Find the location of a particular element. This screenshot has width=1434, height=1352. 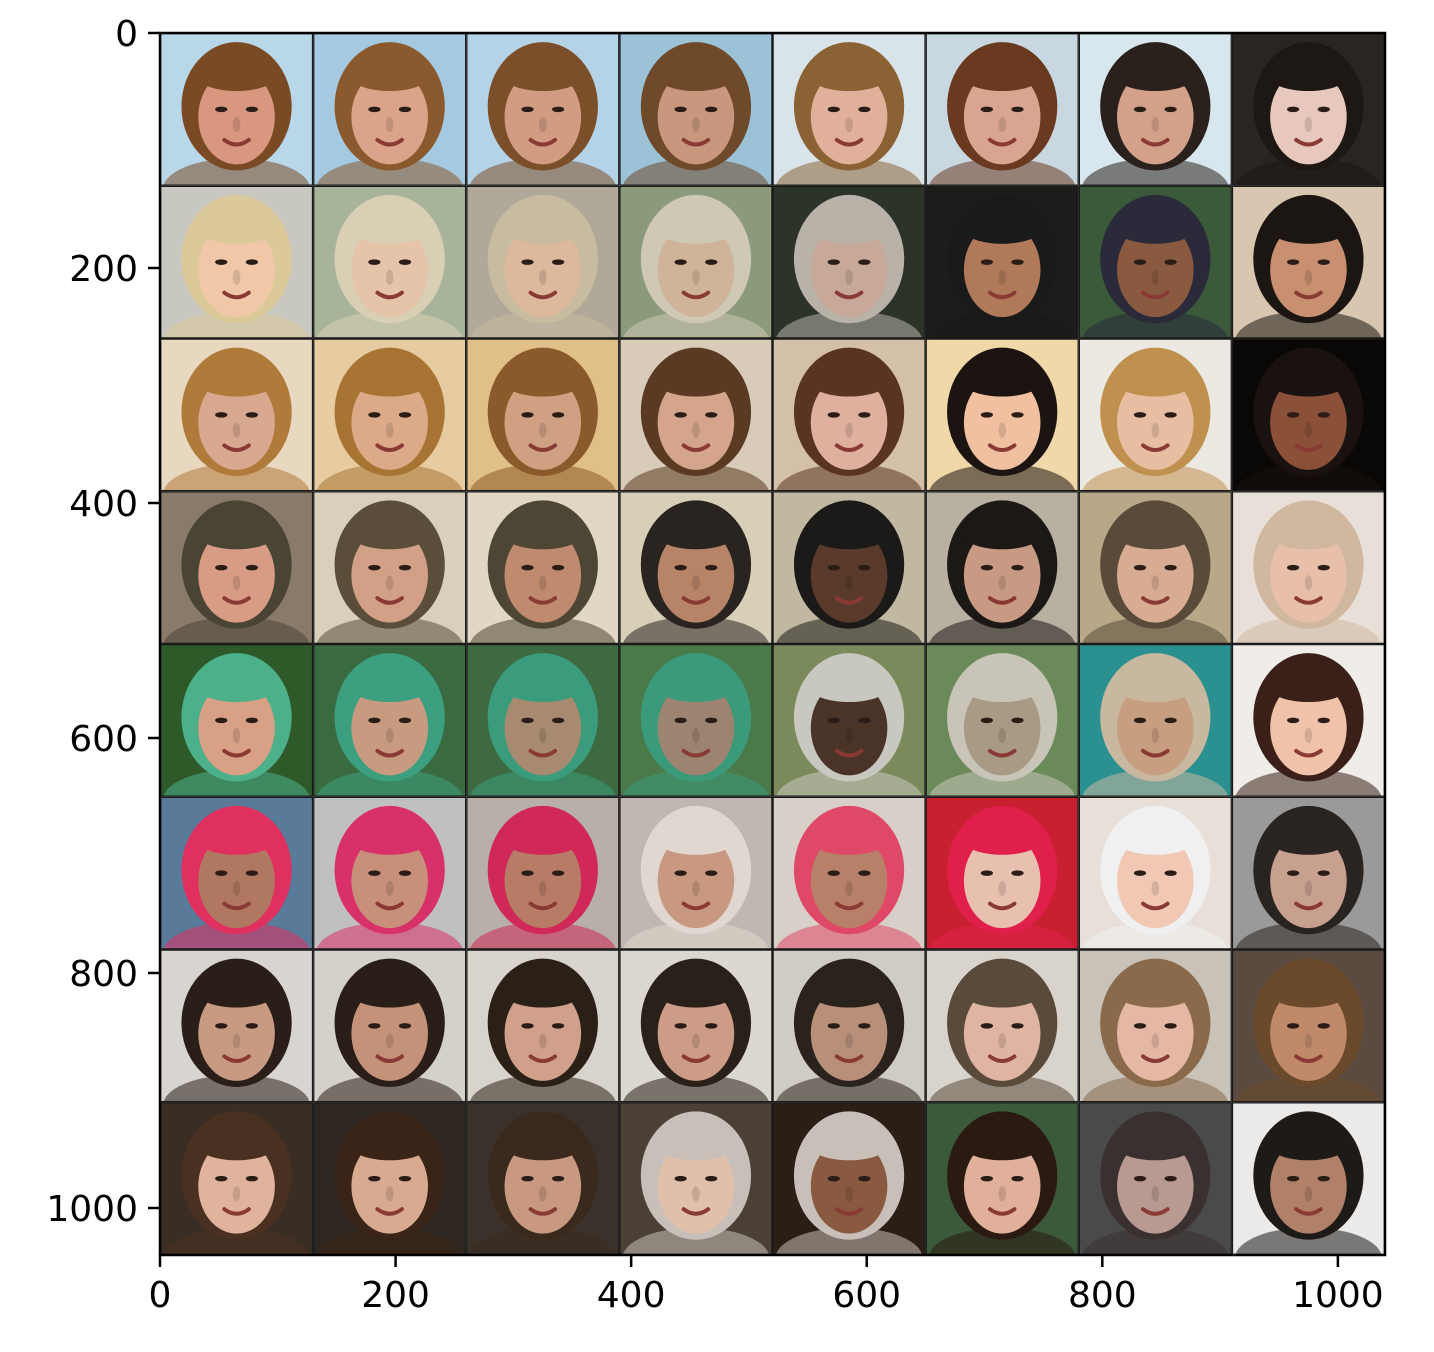

x-tick-label: 0 is located at coordinates (160, 1295).